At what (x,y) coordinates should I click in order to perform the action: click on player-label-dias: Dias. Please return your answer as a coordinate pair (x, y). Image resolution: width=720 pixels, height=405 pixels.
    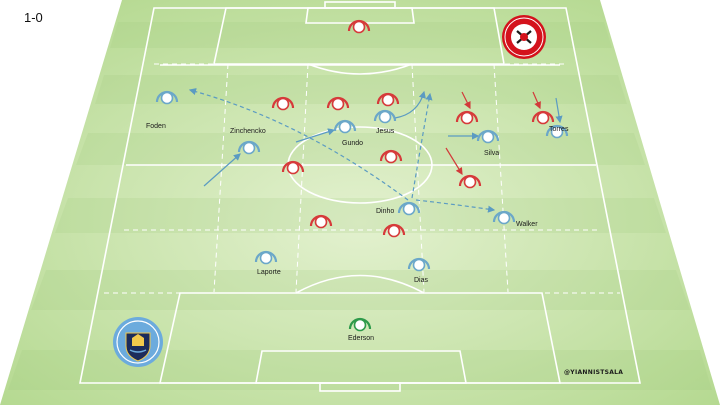
    Looking at the image, I should click on (421, 280).